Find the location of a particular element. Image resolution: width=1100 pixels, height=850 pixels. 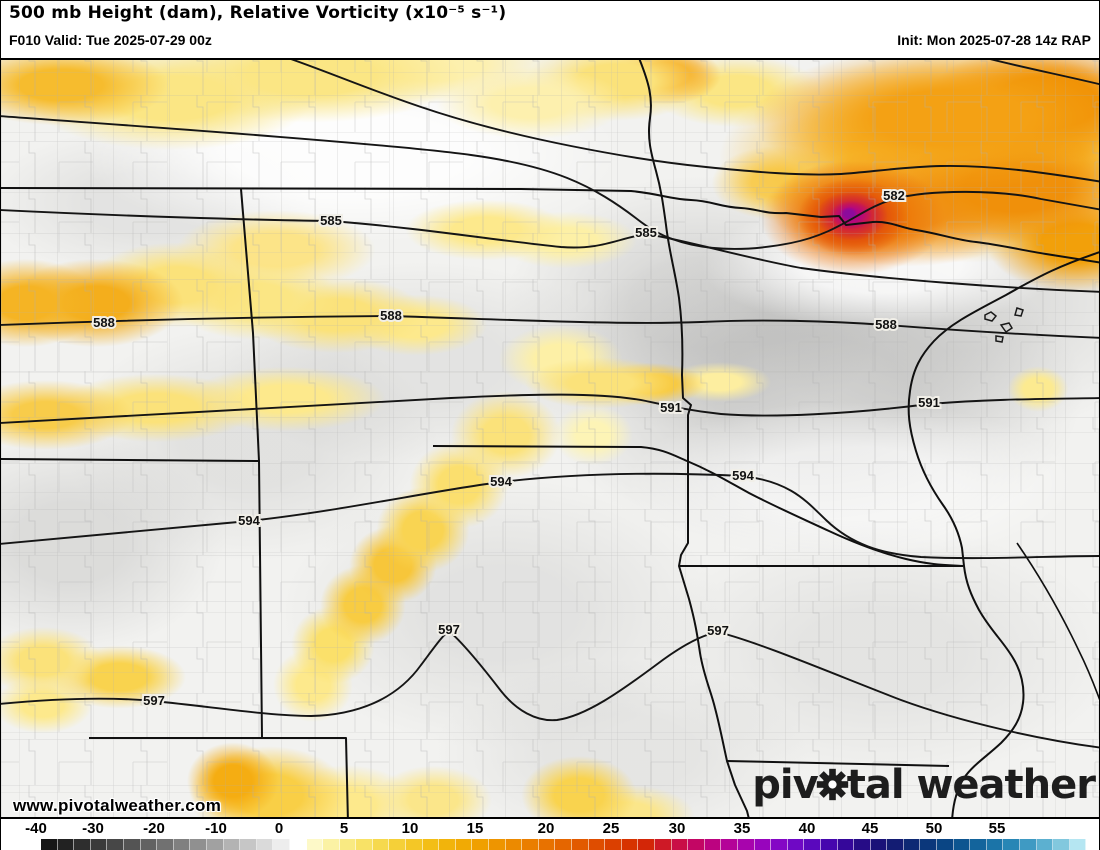

colorbar-tick: 15 is located at coordinates (475, 828).